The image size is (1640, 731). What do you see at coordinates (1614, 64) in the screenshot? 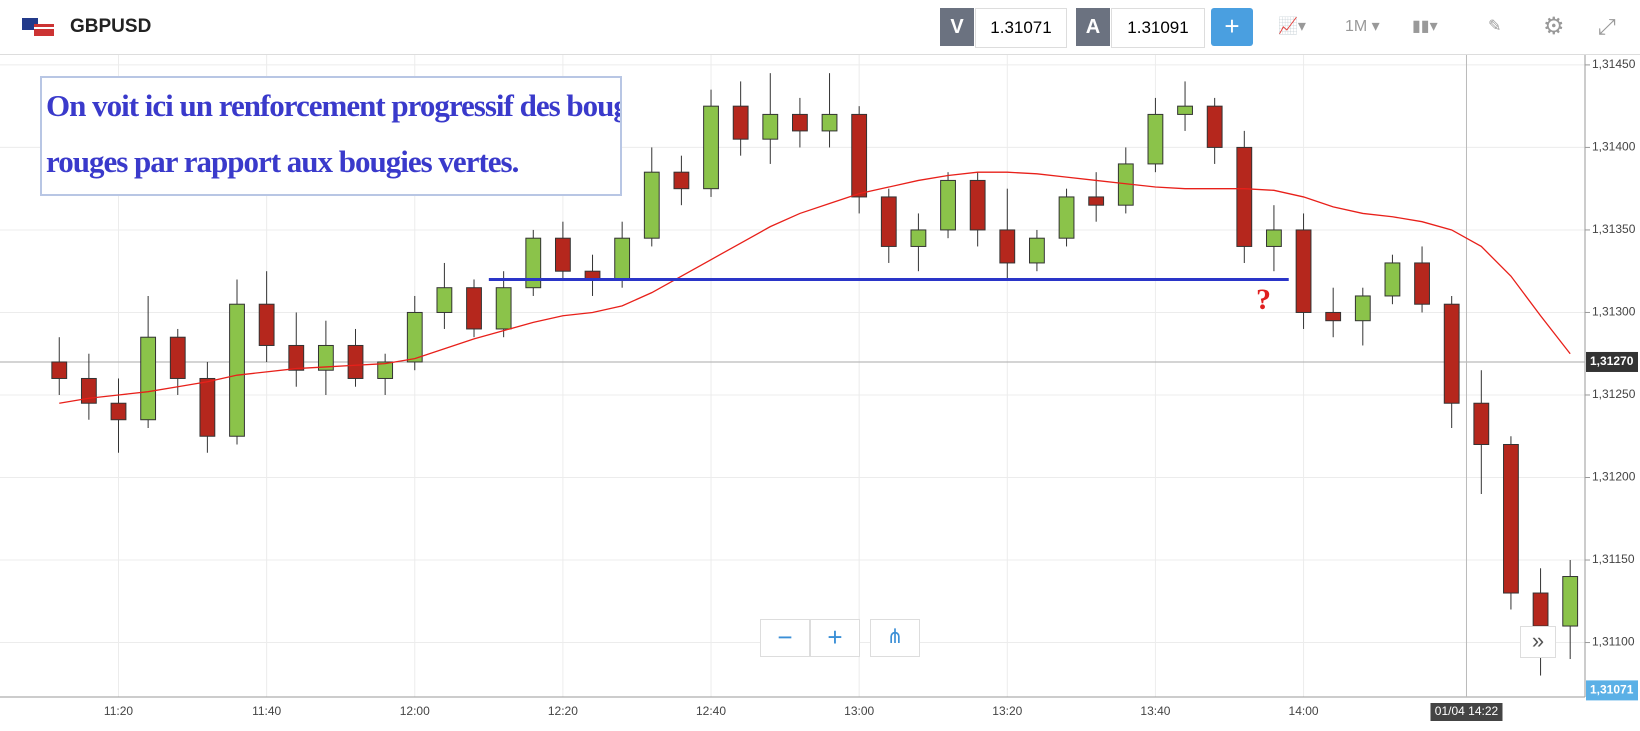
I see `y-tick-label: 1,31450` at bounding box center [1614, 64].